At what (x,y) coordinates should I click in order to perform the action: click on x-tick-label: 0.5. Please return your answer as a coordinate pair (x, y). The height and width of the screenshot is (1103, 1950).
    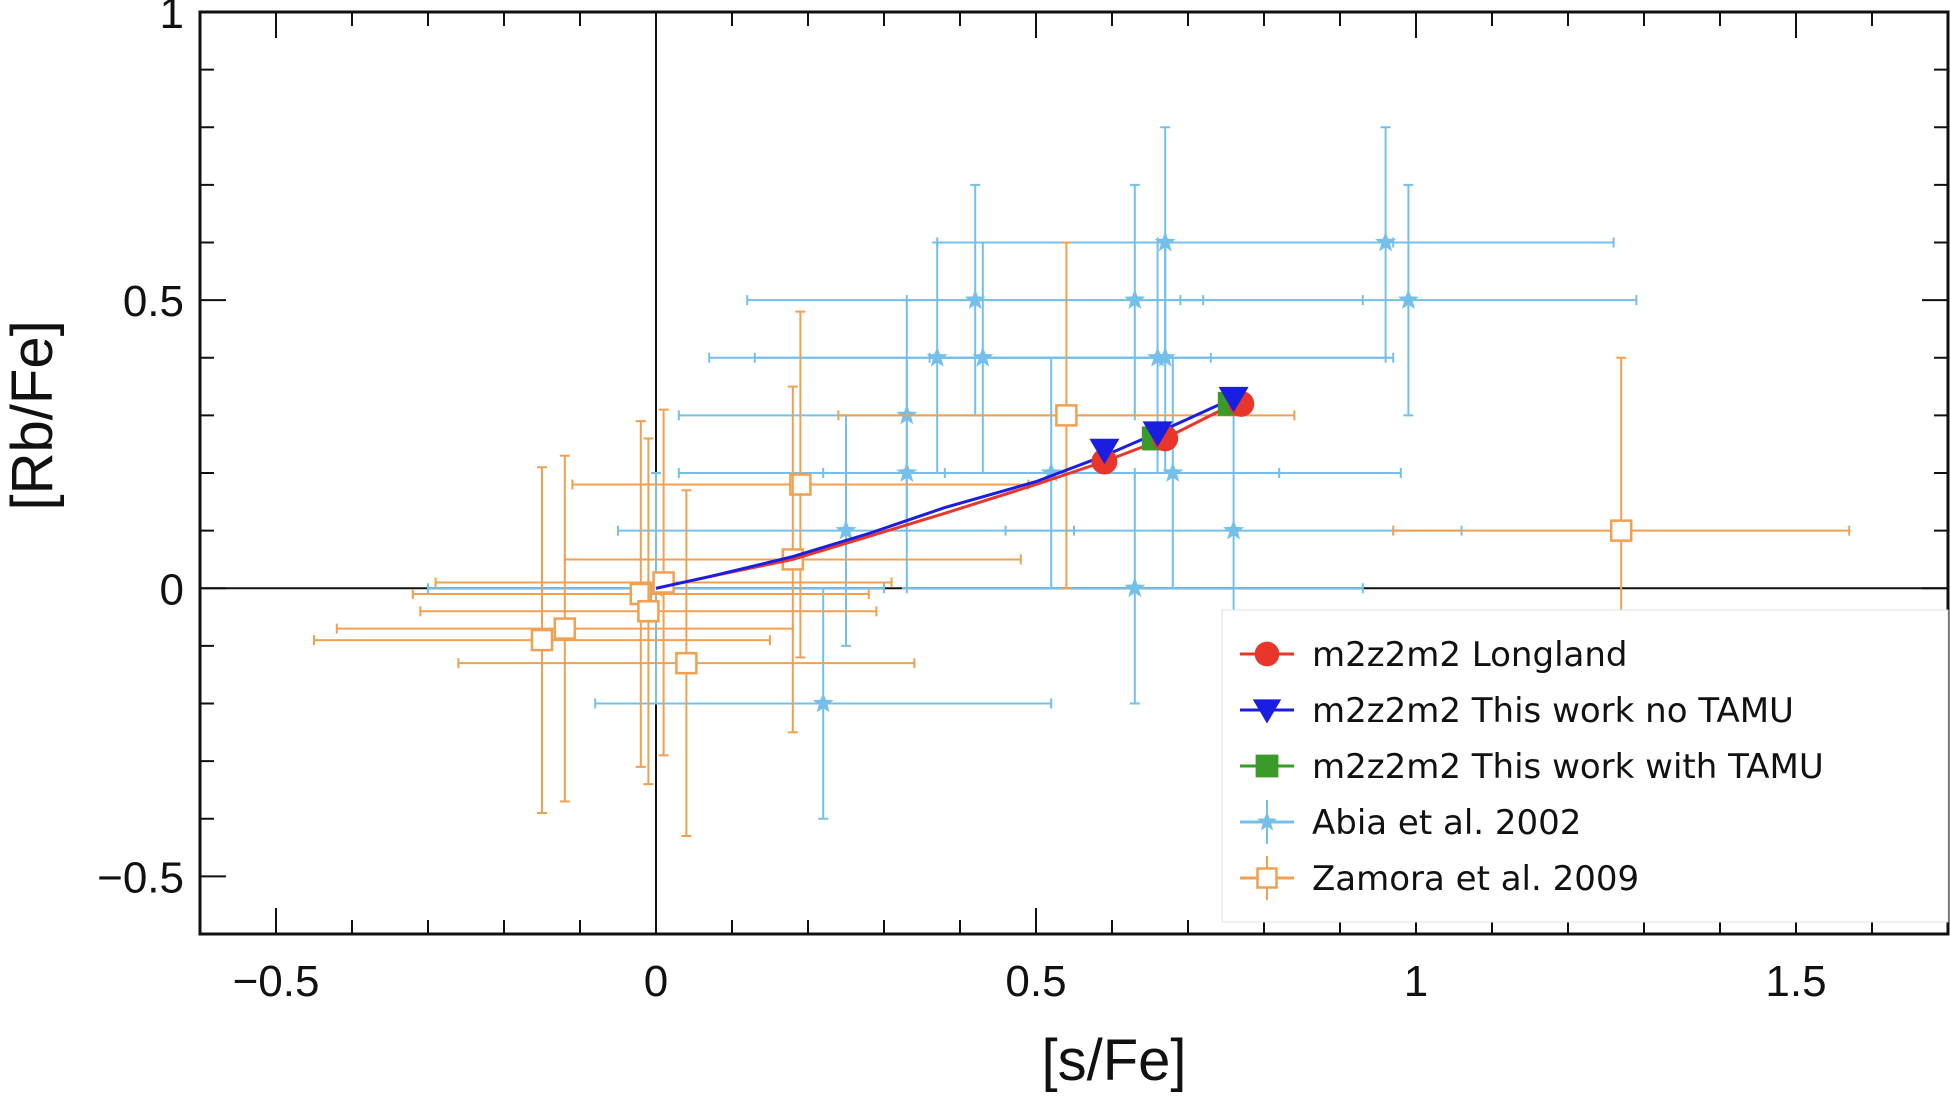
    Looking at the image, I should click on (1035, 981).